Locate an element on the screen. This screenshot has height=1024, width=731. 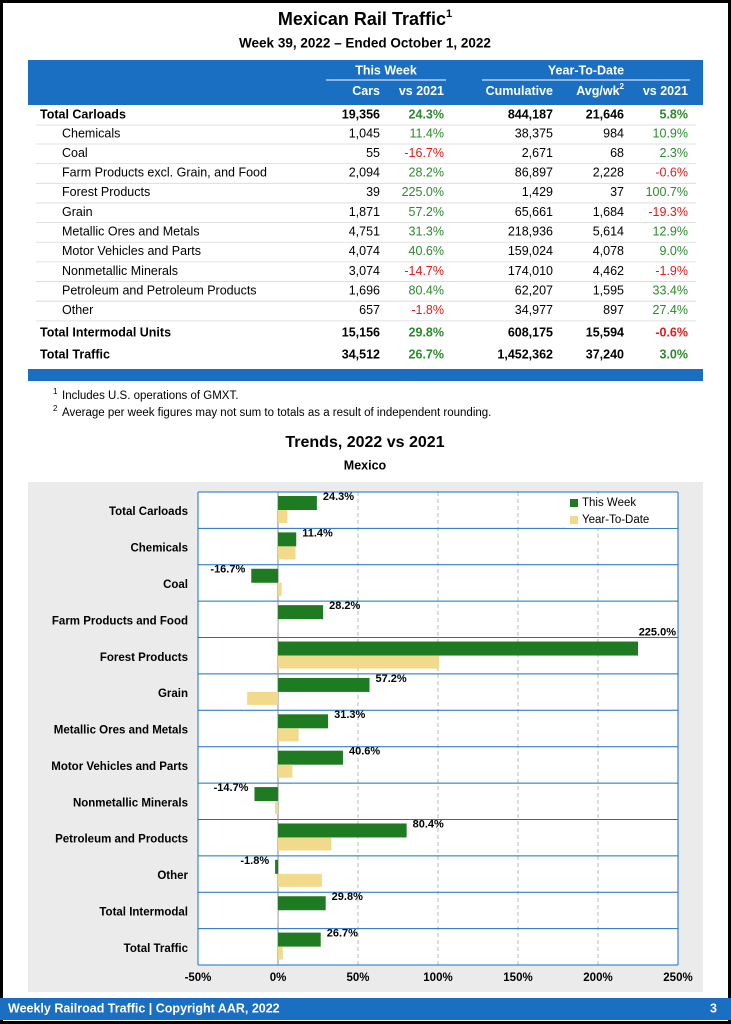
cell: 29.8% is located at coordinates (426, 332).